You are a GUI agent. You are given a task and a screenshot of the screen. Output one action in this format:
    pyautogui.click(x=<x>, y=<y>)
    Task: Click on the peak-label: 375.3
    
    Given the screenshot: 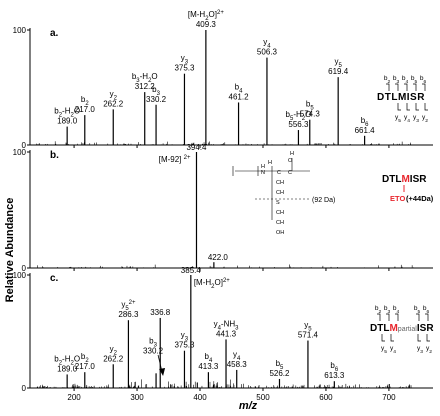 What is the action you would take?
    pyautogui.click(x=184, y=345)
    